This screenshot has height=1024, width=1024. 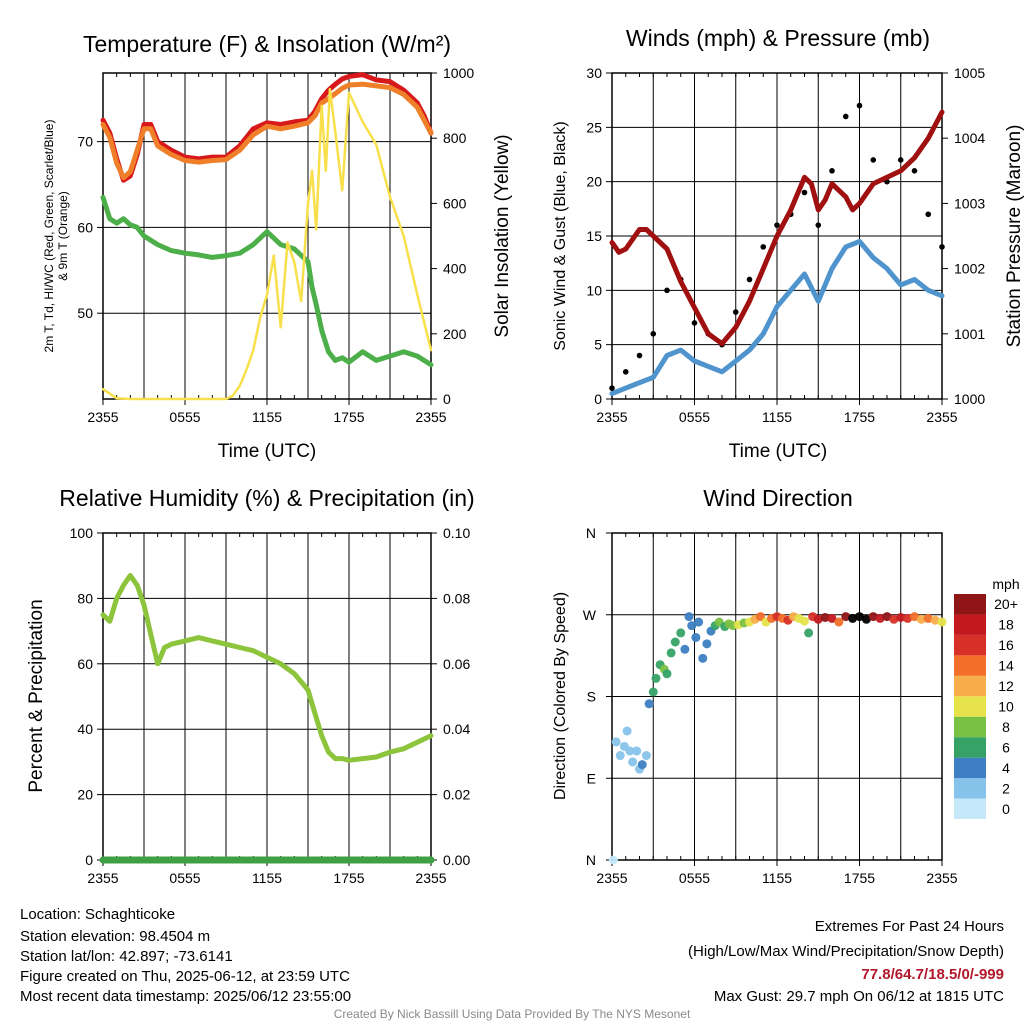 I want to click on y-tick-label: 10, so click(x=594, y=290).